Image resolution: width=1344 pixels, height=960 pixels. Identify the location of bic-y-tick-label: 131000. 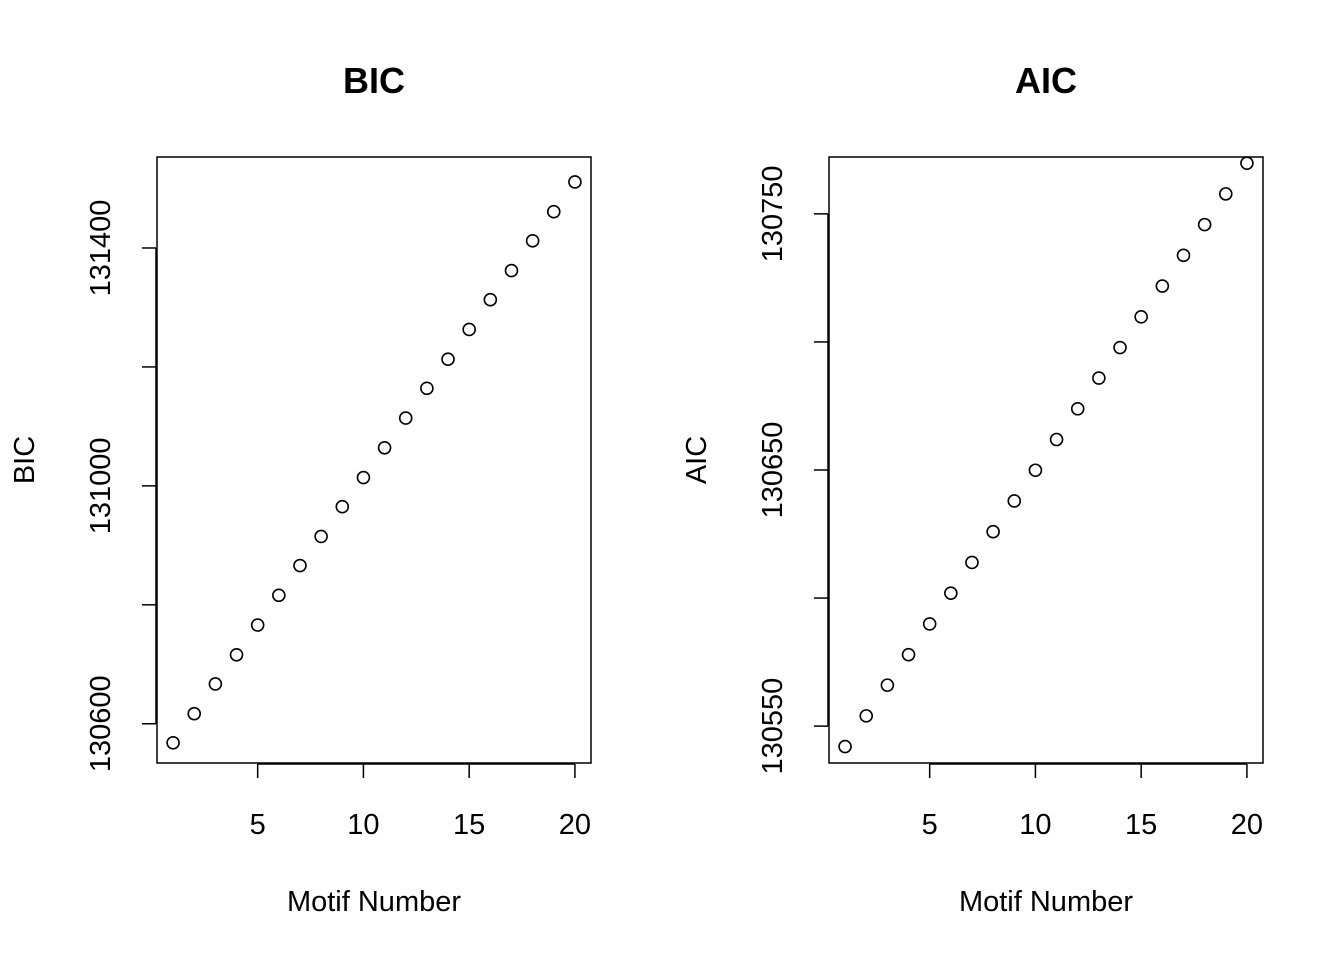
(101, 485).